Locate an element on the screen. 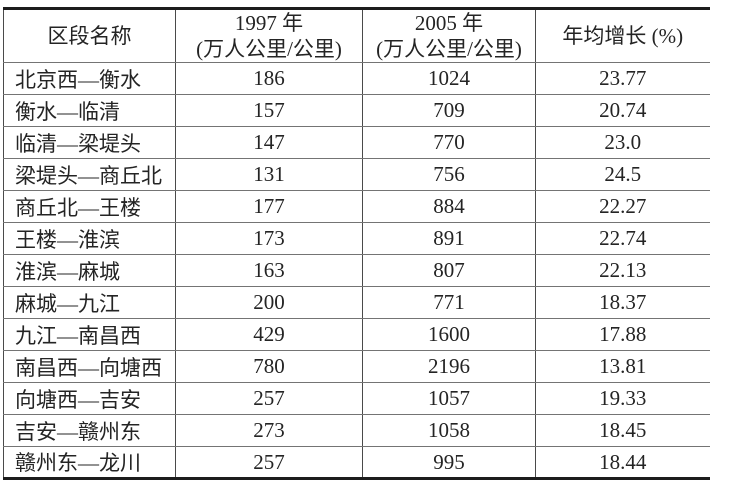 This screenshot has height=500, width=744. value-1997-cell: 147 is located at coordinates (269, 142).